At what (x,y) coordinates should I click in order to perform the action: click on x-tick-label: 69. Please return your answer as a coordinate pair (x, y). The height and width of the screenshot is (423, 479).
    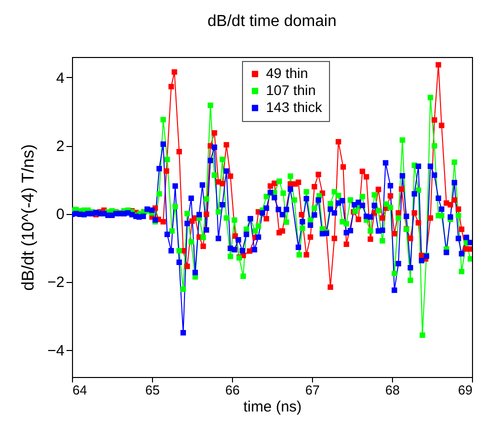
    Looking at the image, I should click on (465, 390).